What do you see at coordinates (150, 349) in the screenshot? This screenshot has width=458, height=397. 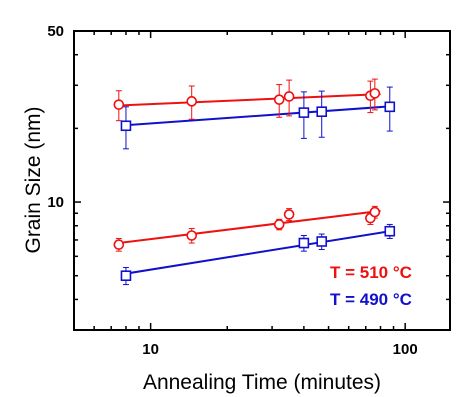 I see `x-tick-label: 10` at bounding box center [150, 349].